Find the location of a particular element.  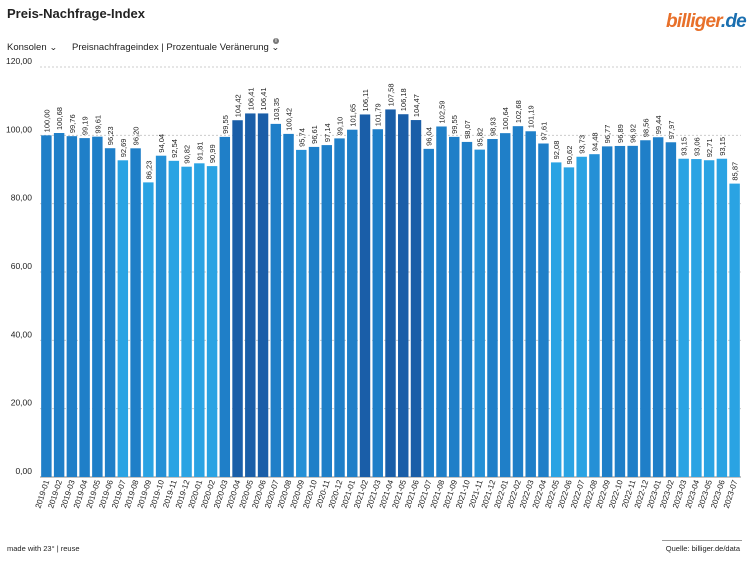

bar-value-label: 100,68 is located at coordinates (59, 118).